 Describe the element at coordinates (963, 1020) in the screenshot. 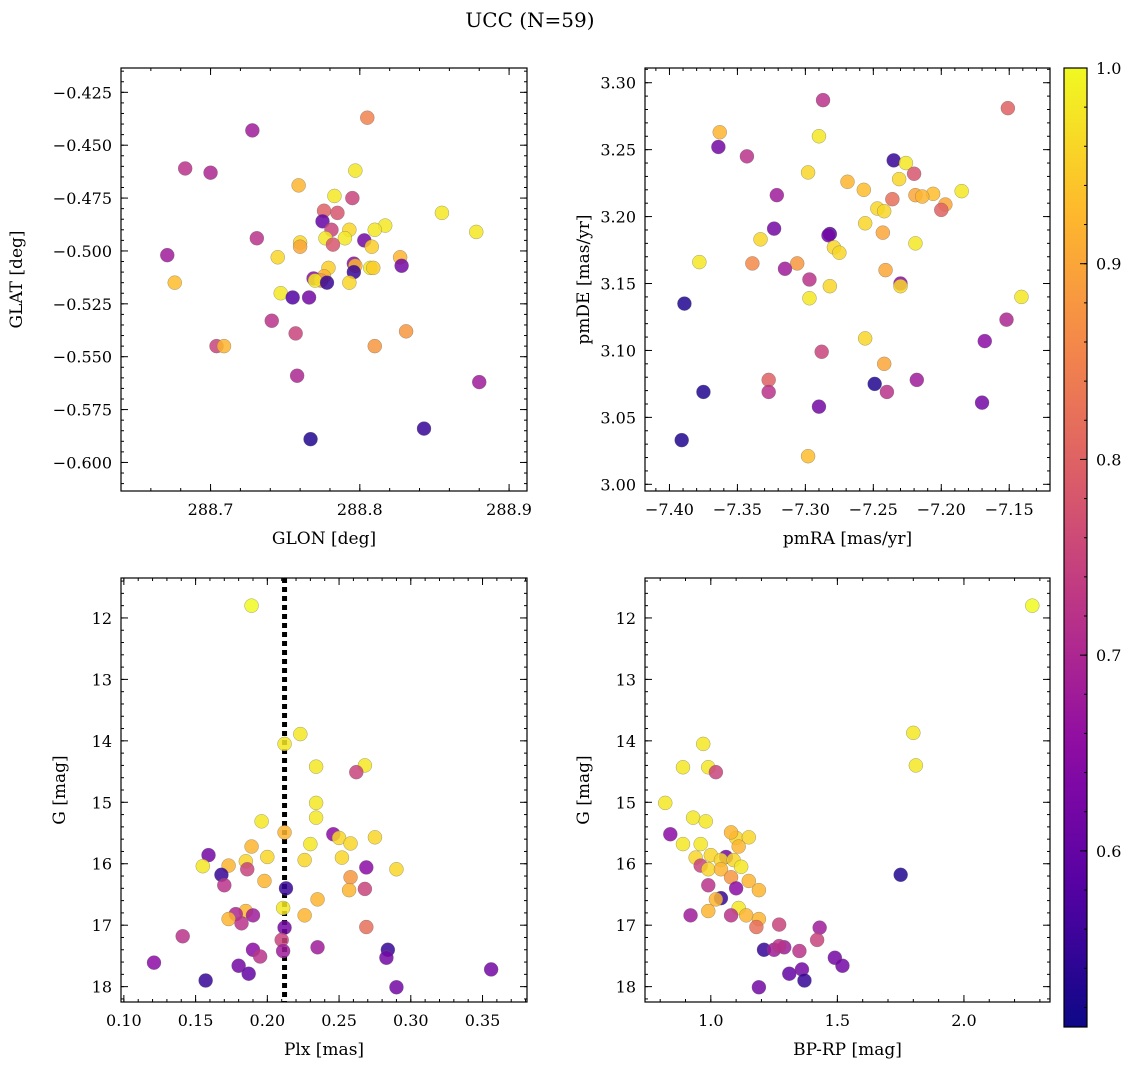

I see `xtick-label: 2.0` at that location.